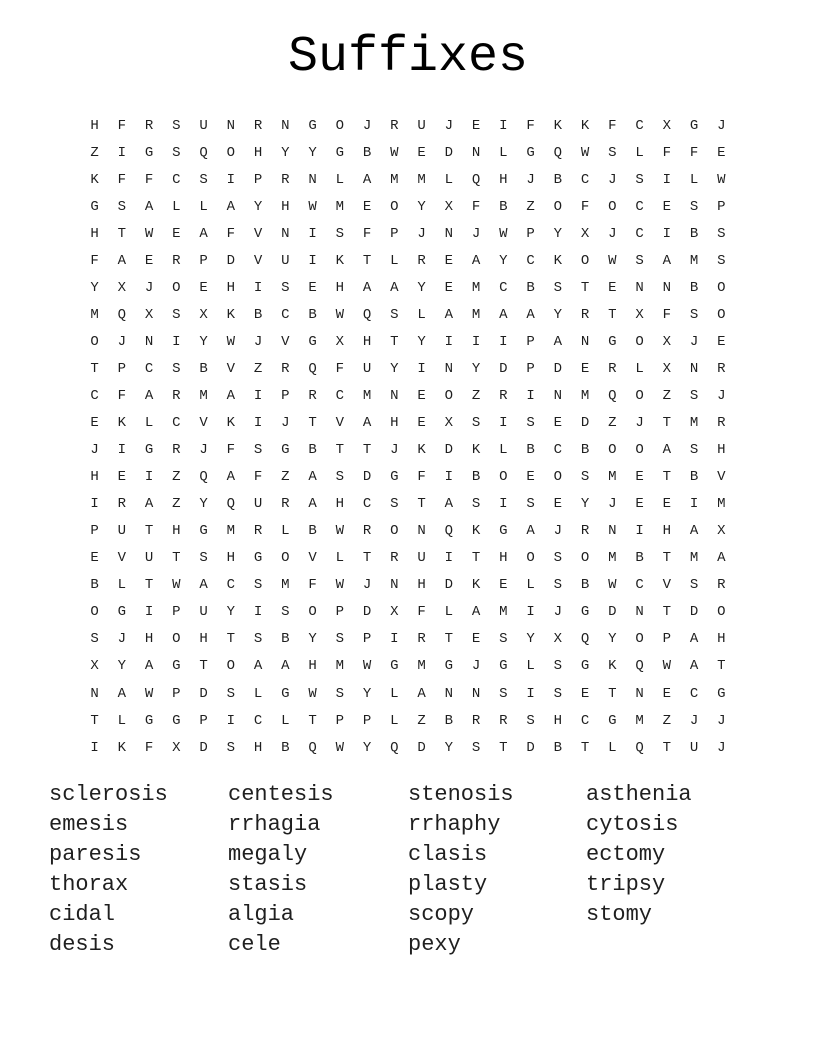 Image resolution: width=816 pixels, height=1056 pixels. What do you see at coordinates (434, 944) in the screenshot?
I see `word-list-item: pexy` at bounding box center [434, 944].